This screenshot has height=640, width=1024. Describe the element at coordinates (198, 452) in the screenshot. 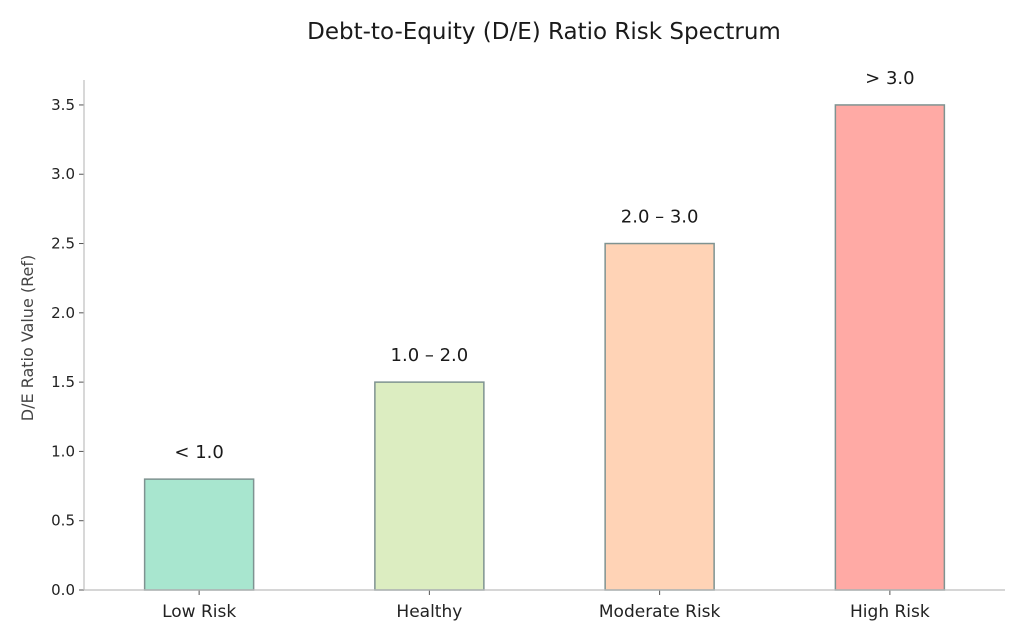

I see `data-label: < 1.0` at that location.